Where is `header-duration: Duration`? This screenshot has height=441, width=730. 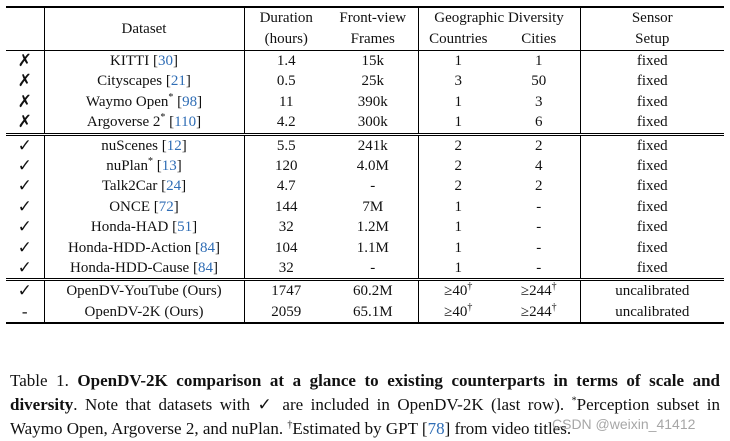
header-duration: Duration is located at coordinates (285, 17).